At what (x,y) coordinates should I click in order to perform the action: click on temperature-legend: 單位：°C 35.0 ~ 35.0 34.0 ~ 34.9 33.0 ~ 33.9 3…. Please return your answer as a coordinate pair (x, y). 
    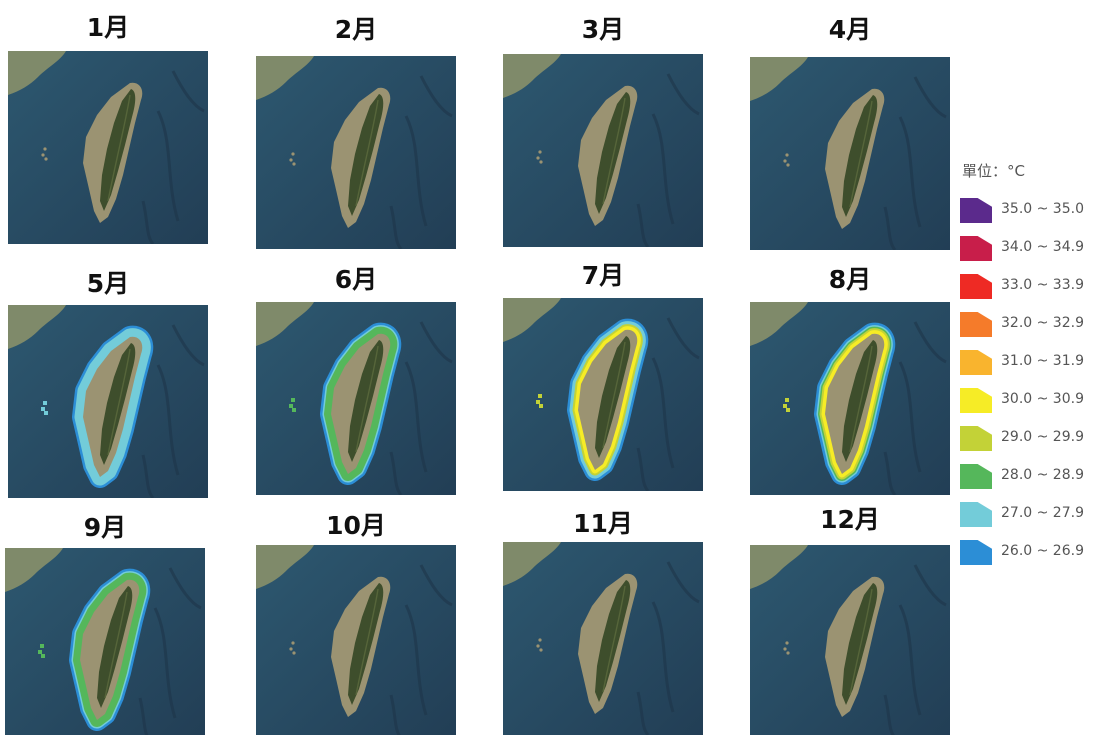
    Looking at the image, I should click on (1034, 369).